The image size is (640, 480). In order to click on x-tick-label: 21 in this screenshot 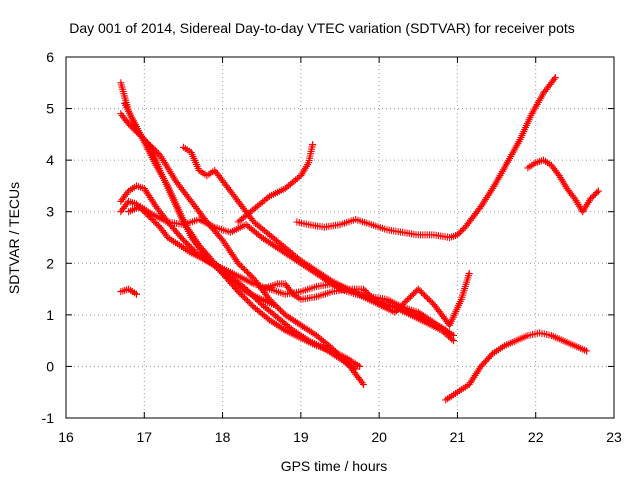, I will do `click(458, 437)`.